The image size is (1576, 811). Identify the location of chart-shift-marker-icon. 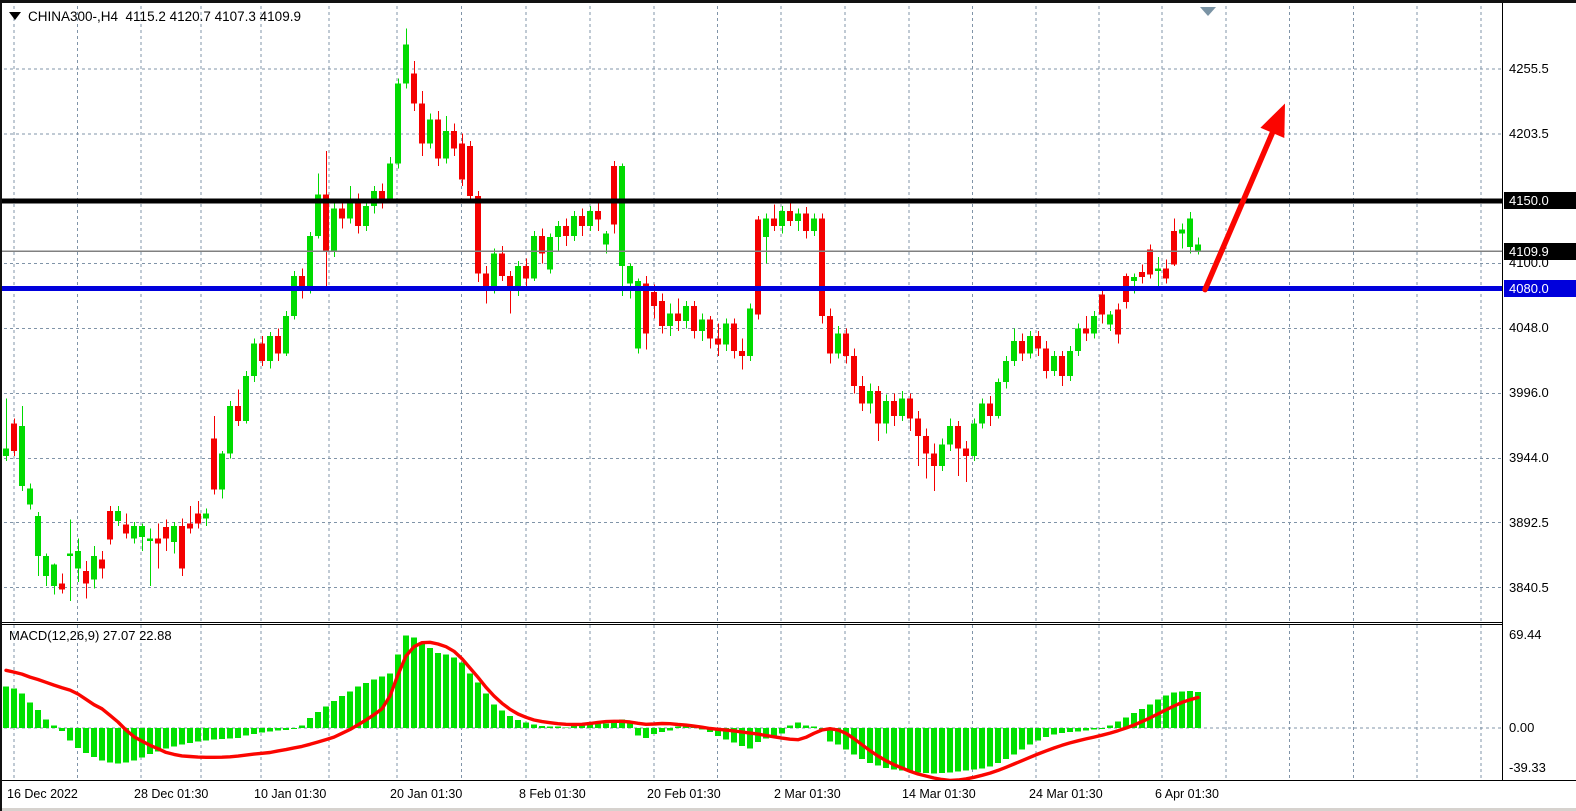
(1208, 11).